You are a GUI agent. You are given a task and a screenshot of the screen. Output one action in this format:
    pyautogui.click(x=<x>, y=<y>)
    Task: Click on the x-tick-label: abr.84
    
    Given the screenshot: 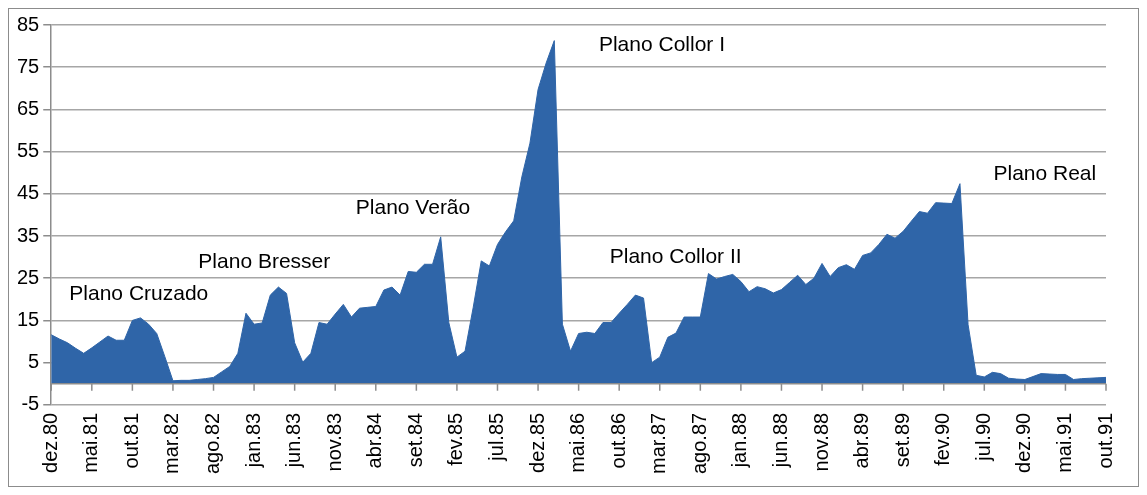 What is the action you would take?
    pyautogui.click(x=374, y=440)
    